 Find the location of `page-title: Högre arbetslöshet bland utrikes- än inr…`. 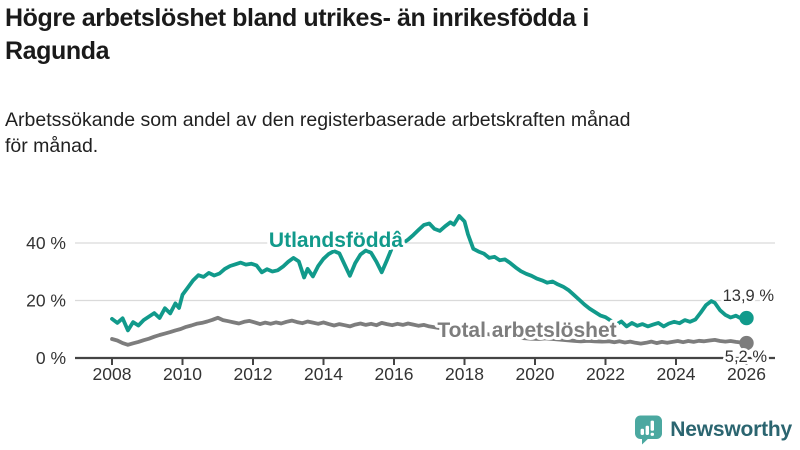

page-title: Högre arbetslöshet bland utrikes- än inr… is located at coordinates (297, 34).